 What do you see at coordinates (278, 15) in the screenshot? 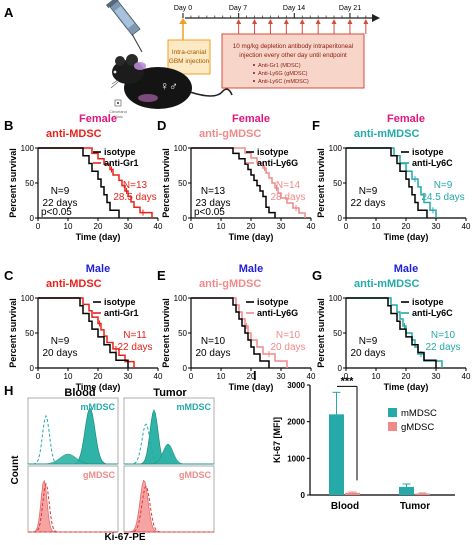
I see `timeline-ticks` at bounding box center [278, 15].